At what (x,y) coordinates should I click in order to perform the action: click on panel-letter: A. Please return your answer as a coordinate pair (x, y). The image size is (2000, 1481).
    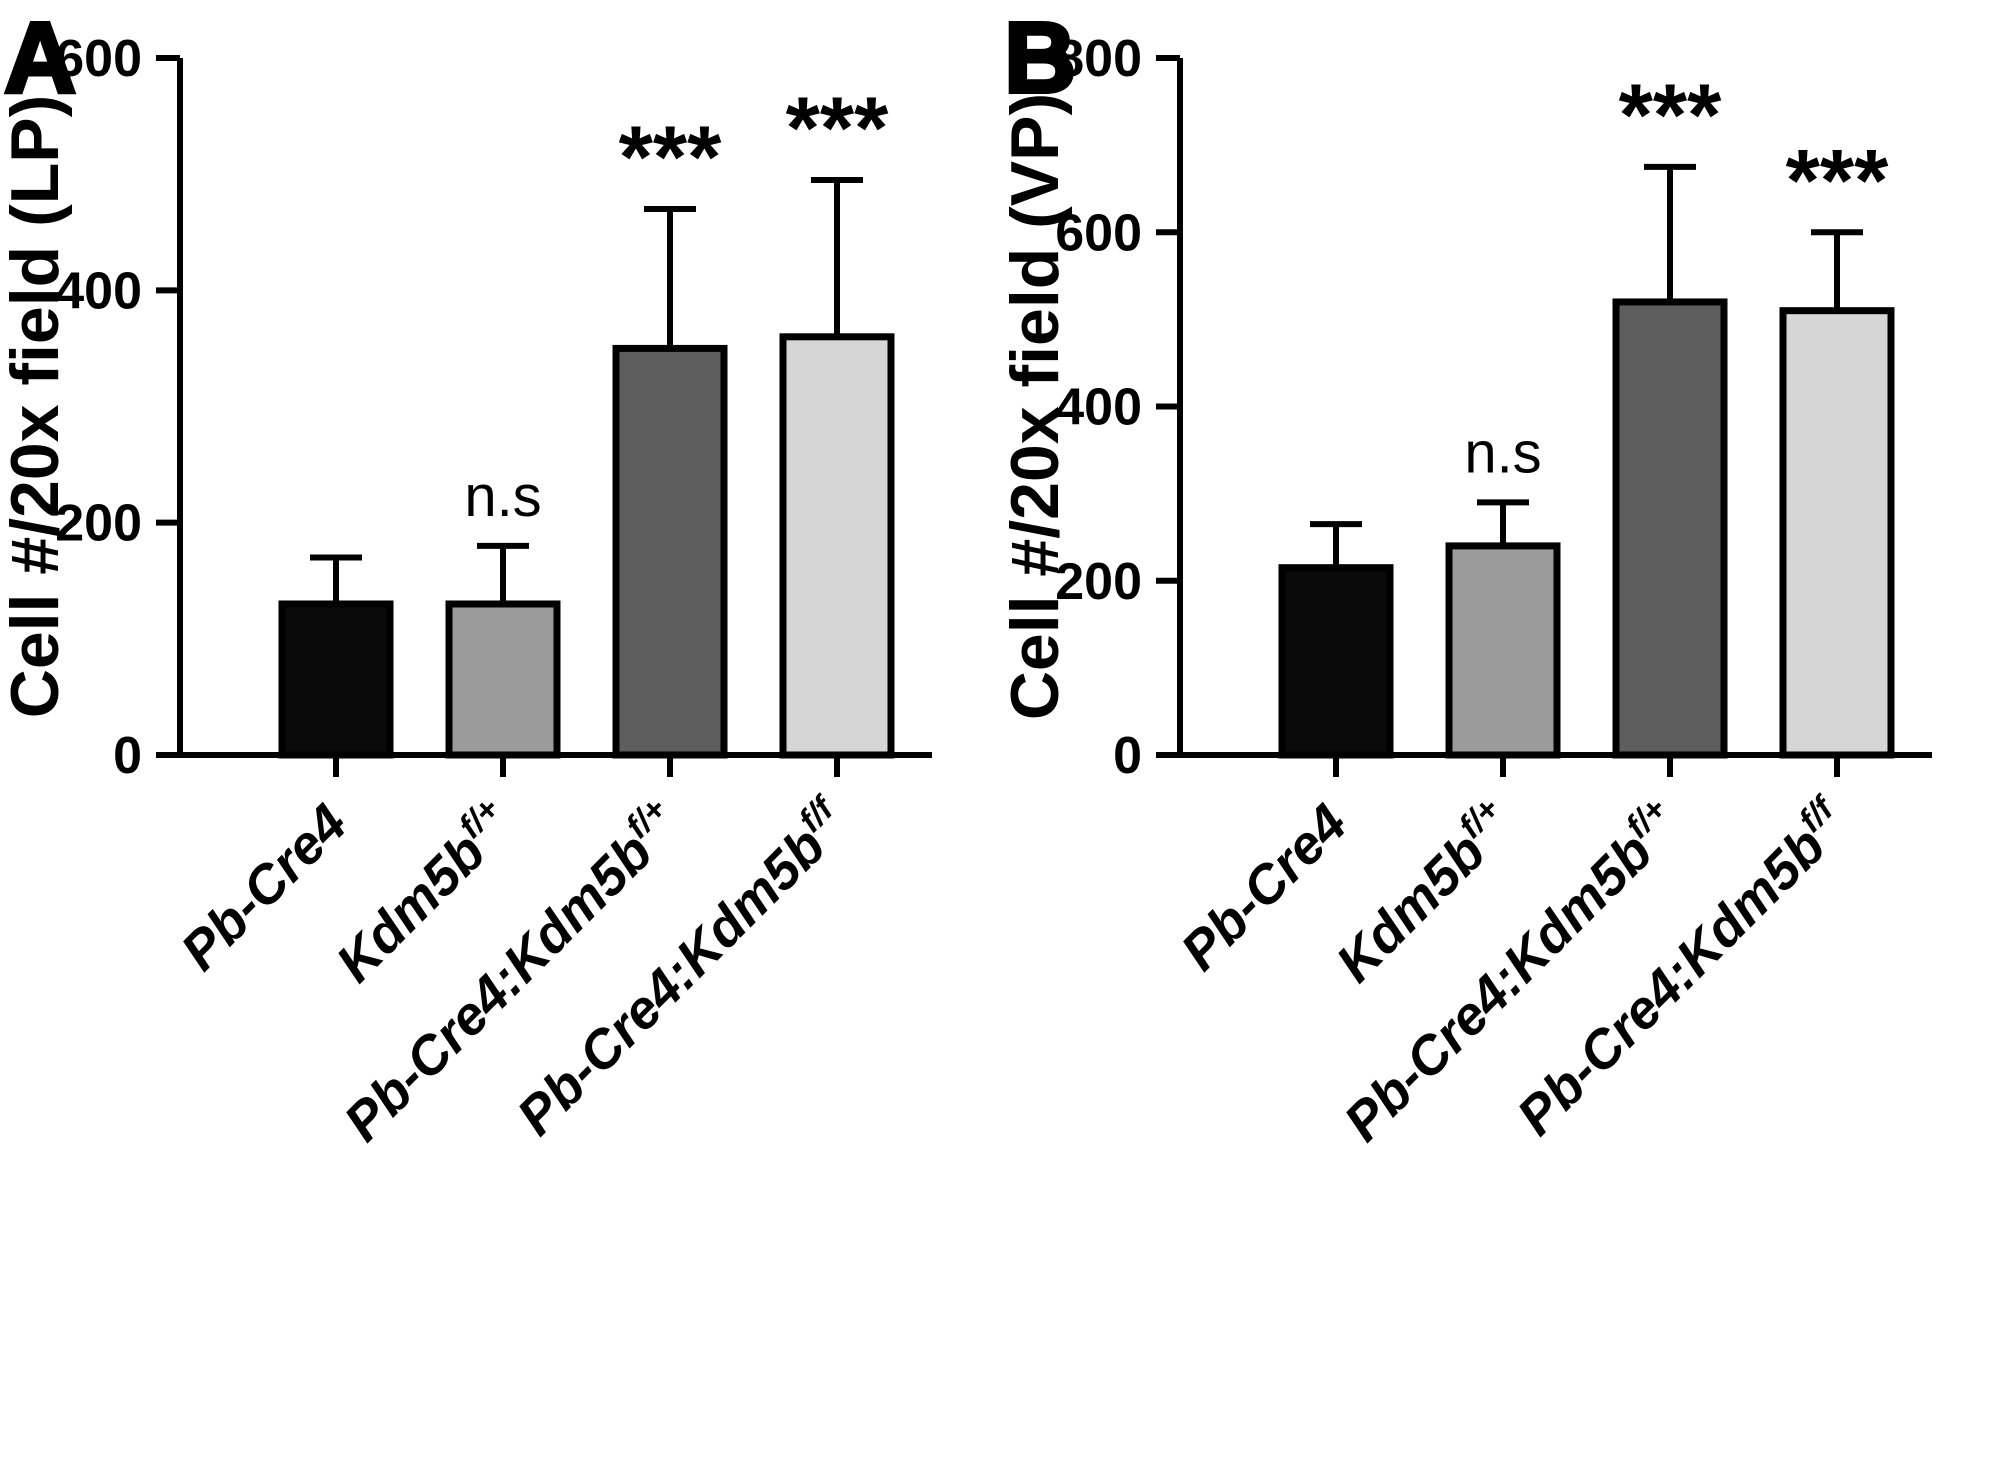
    Looking at the image, I should click on (40, 58).